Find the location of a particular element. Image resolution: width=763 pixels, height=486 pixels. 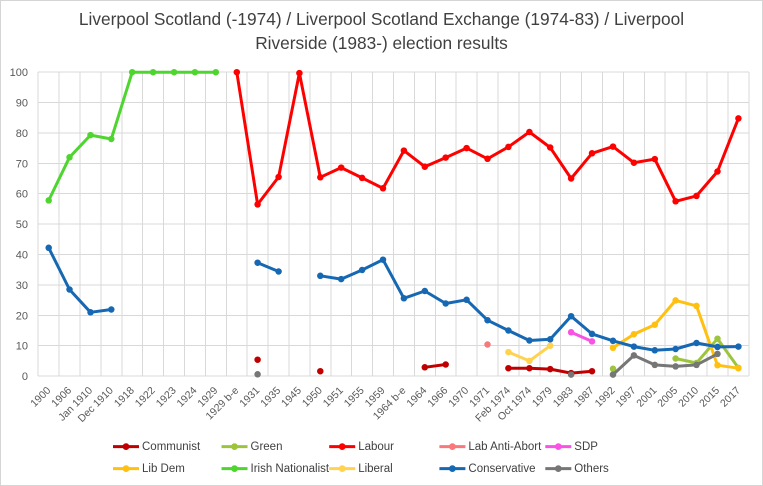

svg-text: 40 is located at coordinates (22, 256).